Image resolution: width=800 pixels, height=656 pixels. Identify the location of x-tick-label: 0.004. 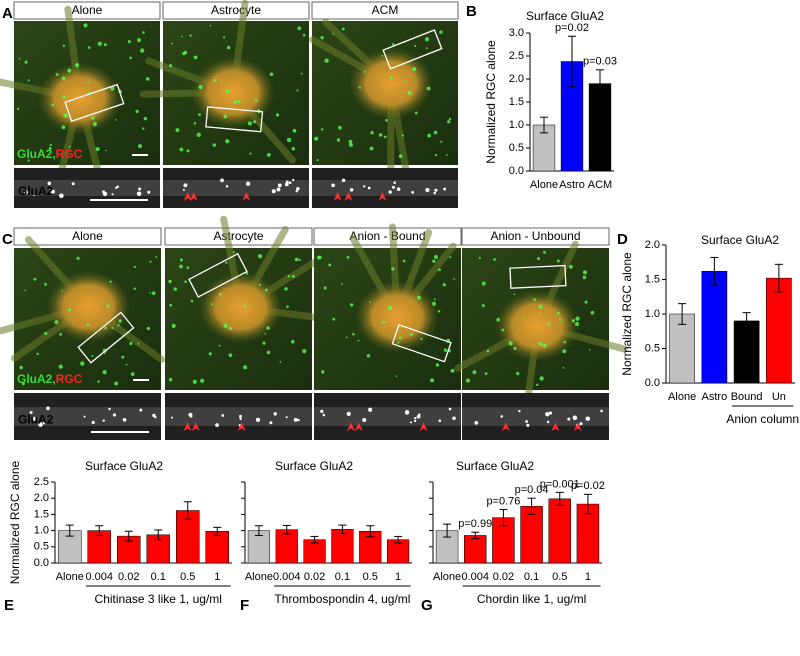
(99, 577).